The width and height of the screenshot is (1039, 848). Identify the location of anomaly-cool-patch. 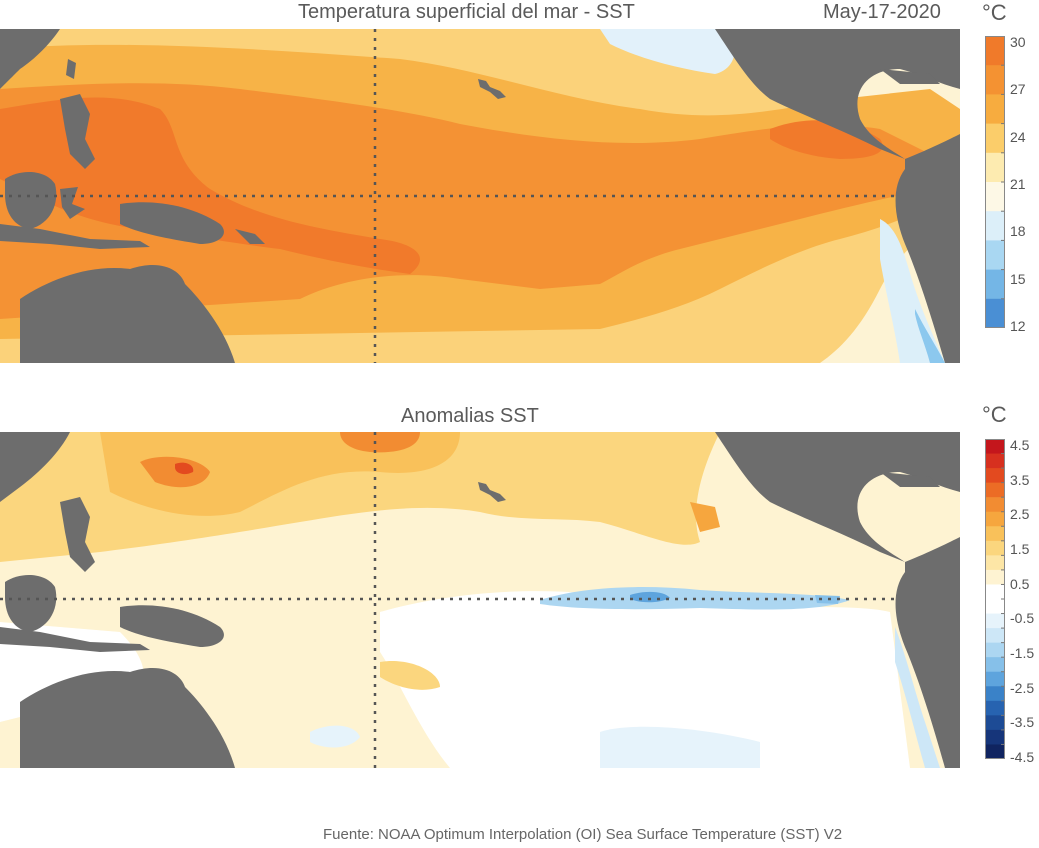
(335, 736).